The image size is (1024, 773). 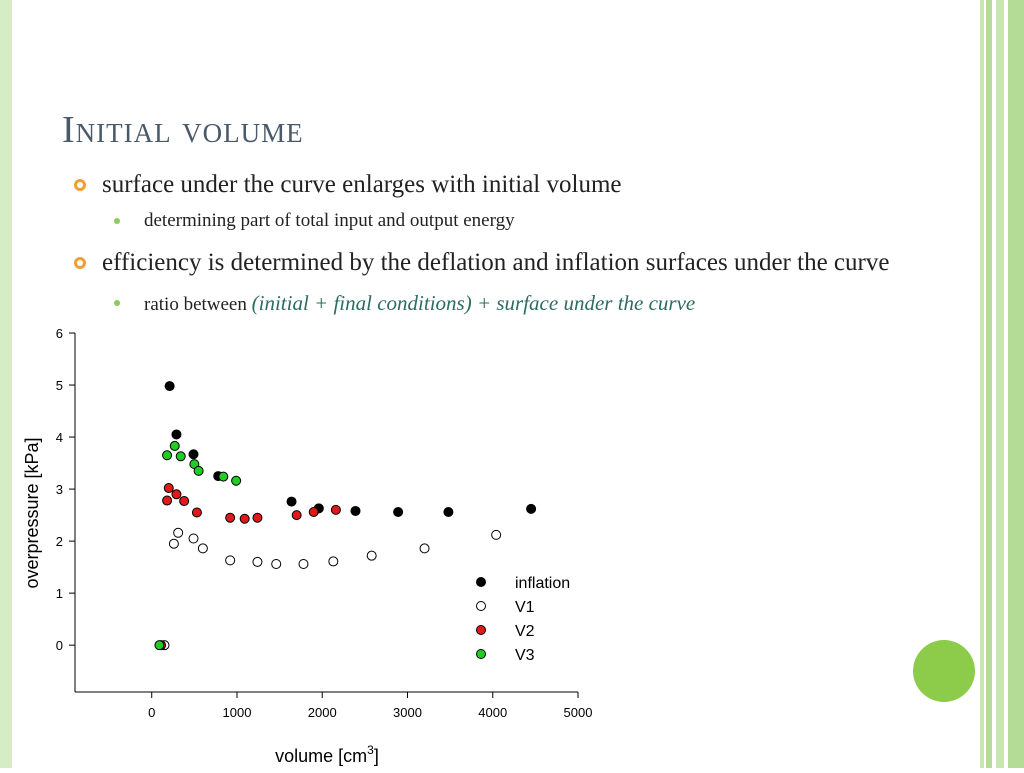 What do you see at coordinates (59, 645) in the screenshot?
I see `y-tick-label: 0` at bounding box center [59, 645].